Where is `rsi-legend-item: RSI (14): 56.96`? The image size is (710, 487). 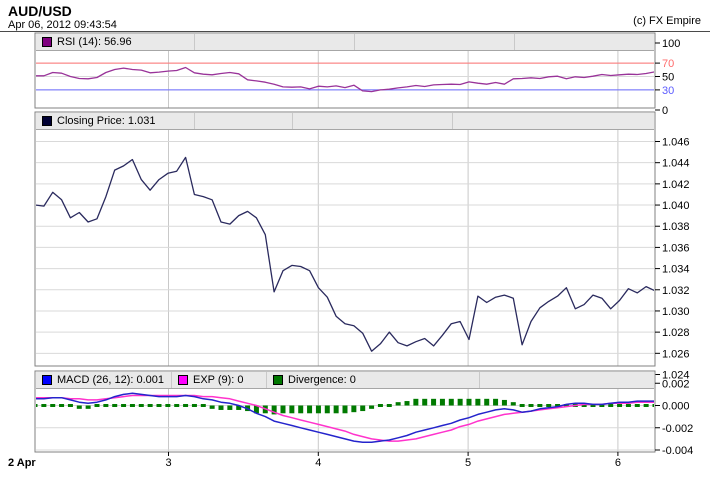 rsi-legend-item: RSI (14): 56.96 is located at coordinates (115, 42).